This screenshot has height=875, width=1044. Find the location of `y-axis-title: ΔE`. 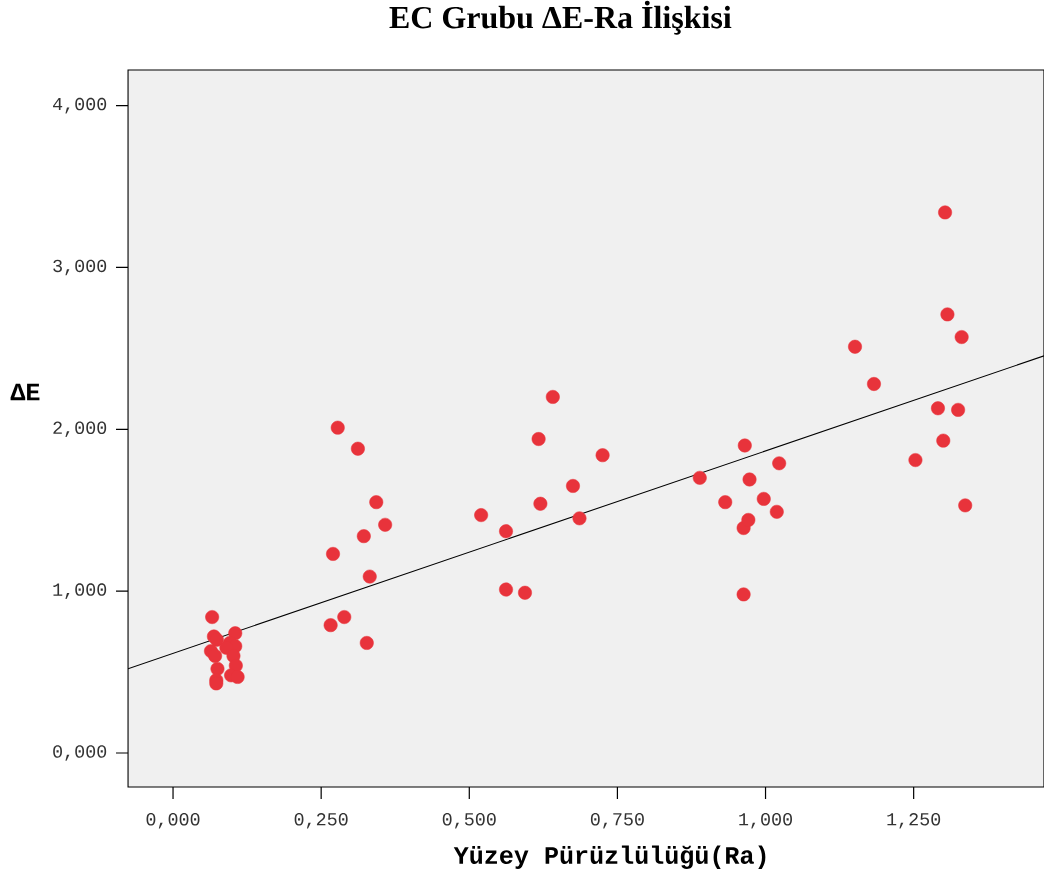

y-axis-title: ΔE is located at coordinates (25, 392).